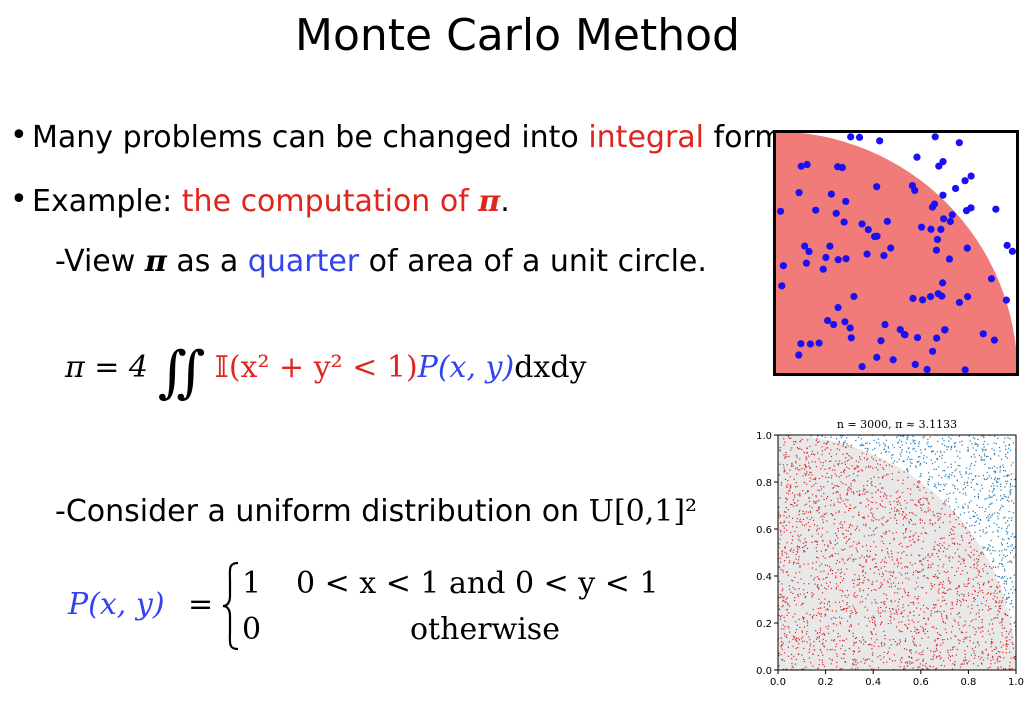 This screenshot has width=1035, height=702. I want to click on case2-condition: otherwise, so click(485, 629).